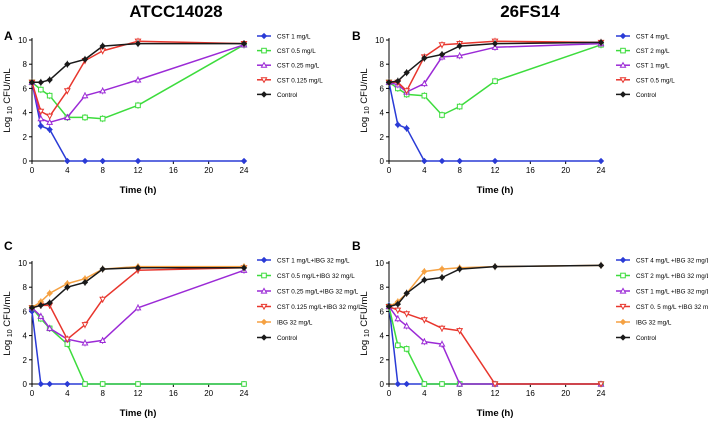 This screenshot has width=708, height=422. What do you see at coordinates (382, 384) in the screenshot?
I see `y-tick-label: 0` at bounding box center [382, 384].